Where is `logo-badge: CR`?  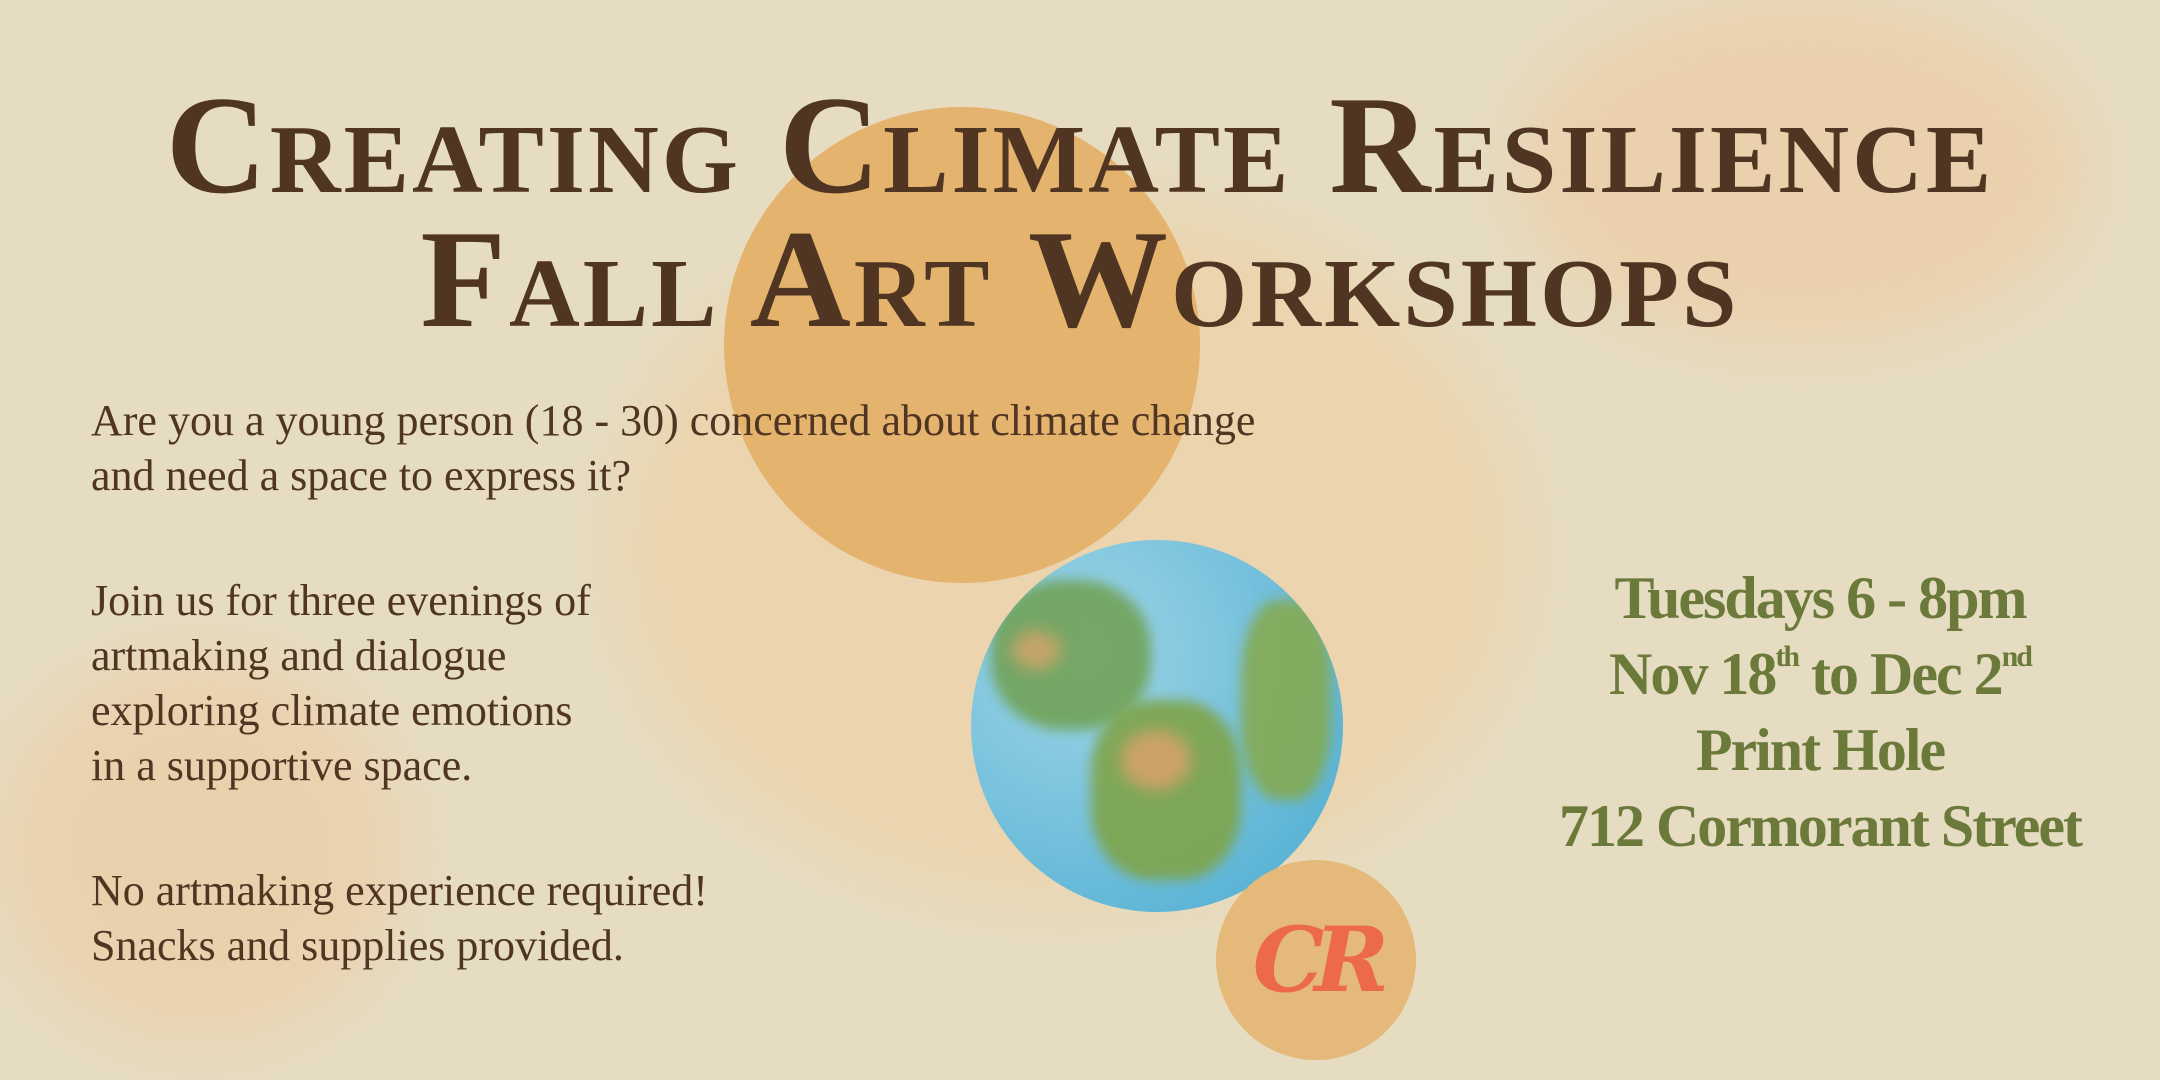
logo-badge: CR is located at coordinates (1316, 960).